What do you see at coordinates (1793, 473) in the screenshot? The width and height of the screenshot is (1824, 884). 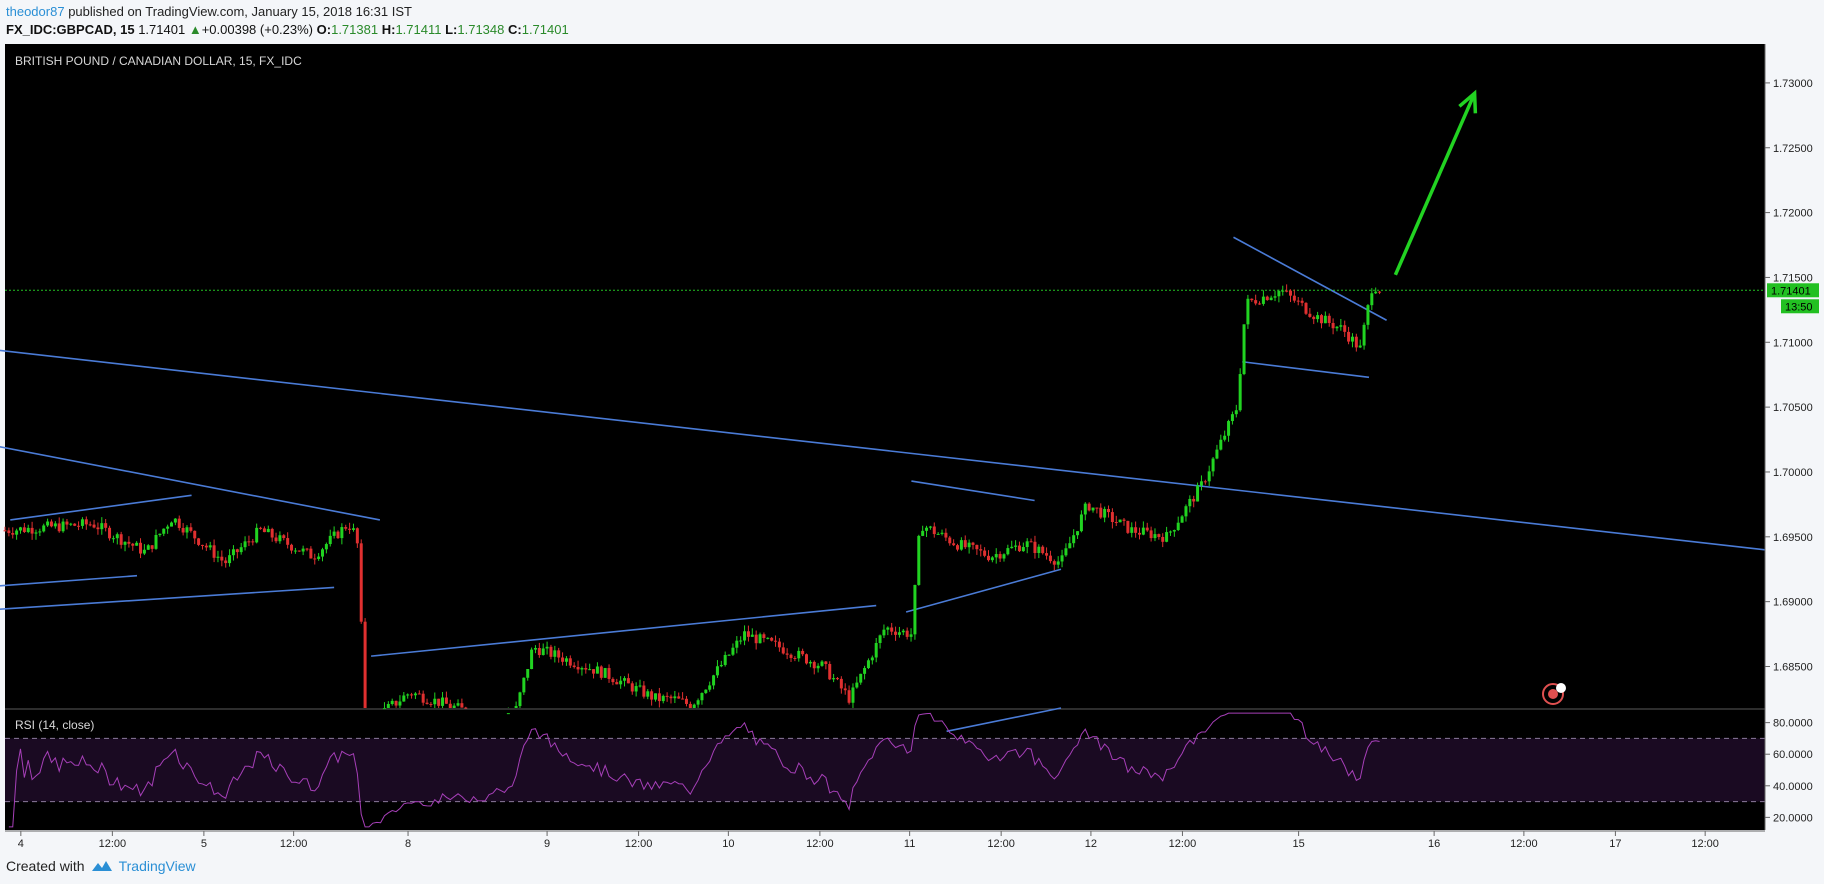 I see `price-tick-label: 1.70000` at bounding box center [1793, 473].